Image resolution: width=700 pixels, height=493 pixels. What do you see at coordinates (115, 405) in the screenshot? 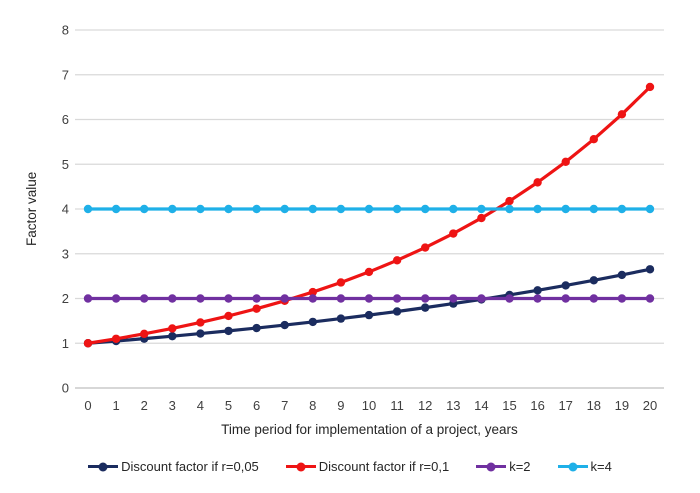
I see `x-tick-label: 1` at bounding box center [115, 405].